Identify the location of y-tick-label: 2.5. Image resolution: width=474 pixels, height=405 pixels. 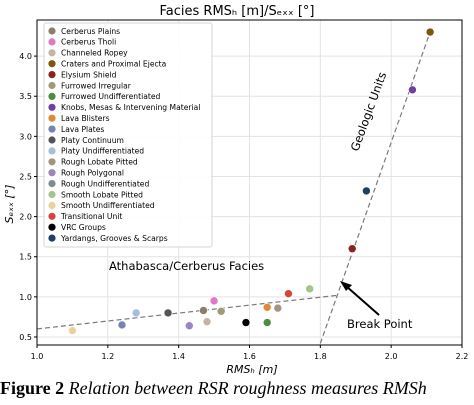
(25, 176).